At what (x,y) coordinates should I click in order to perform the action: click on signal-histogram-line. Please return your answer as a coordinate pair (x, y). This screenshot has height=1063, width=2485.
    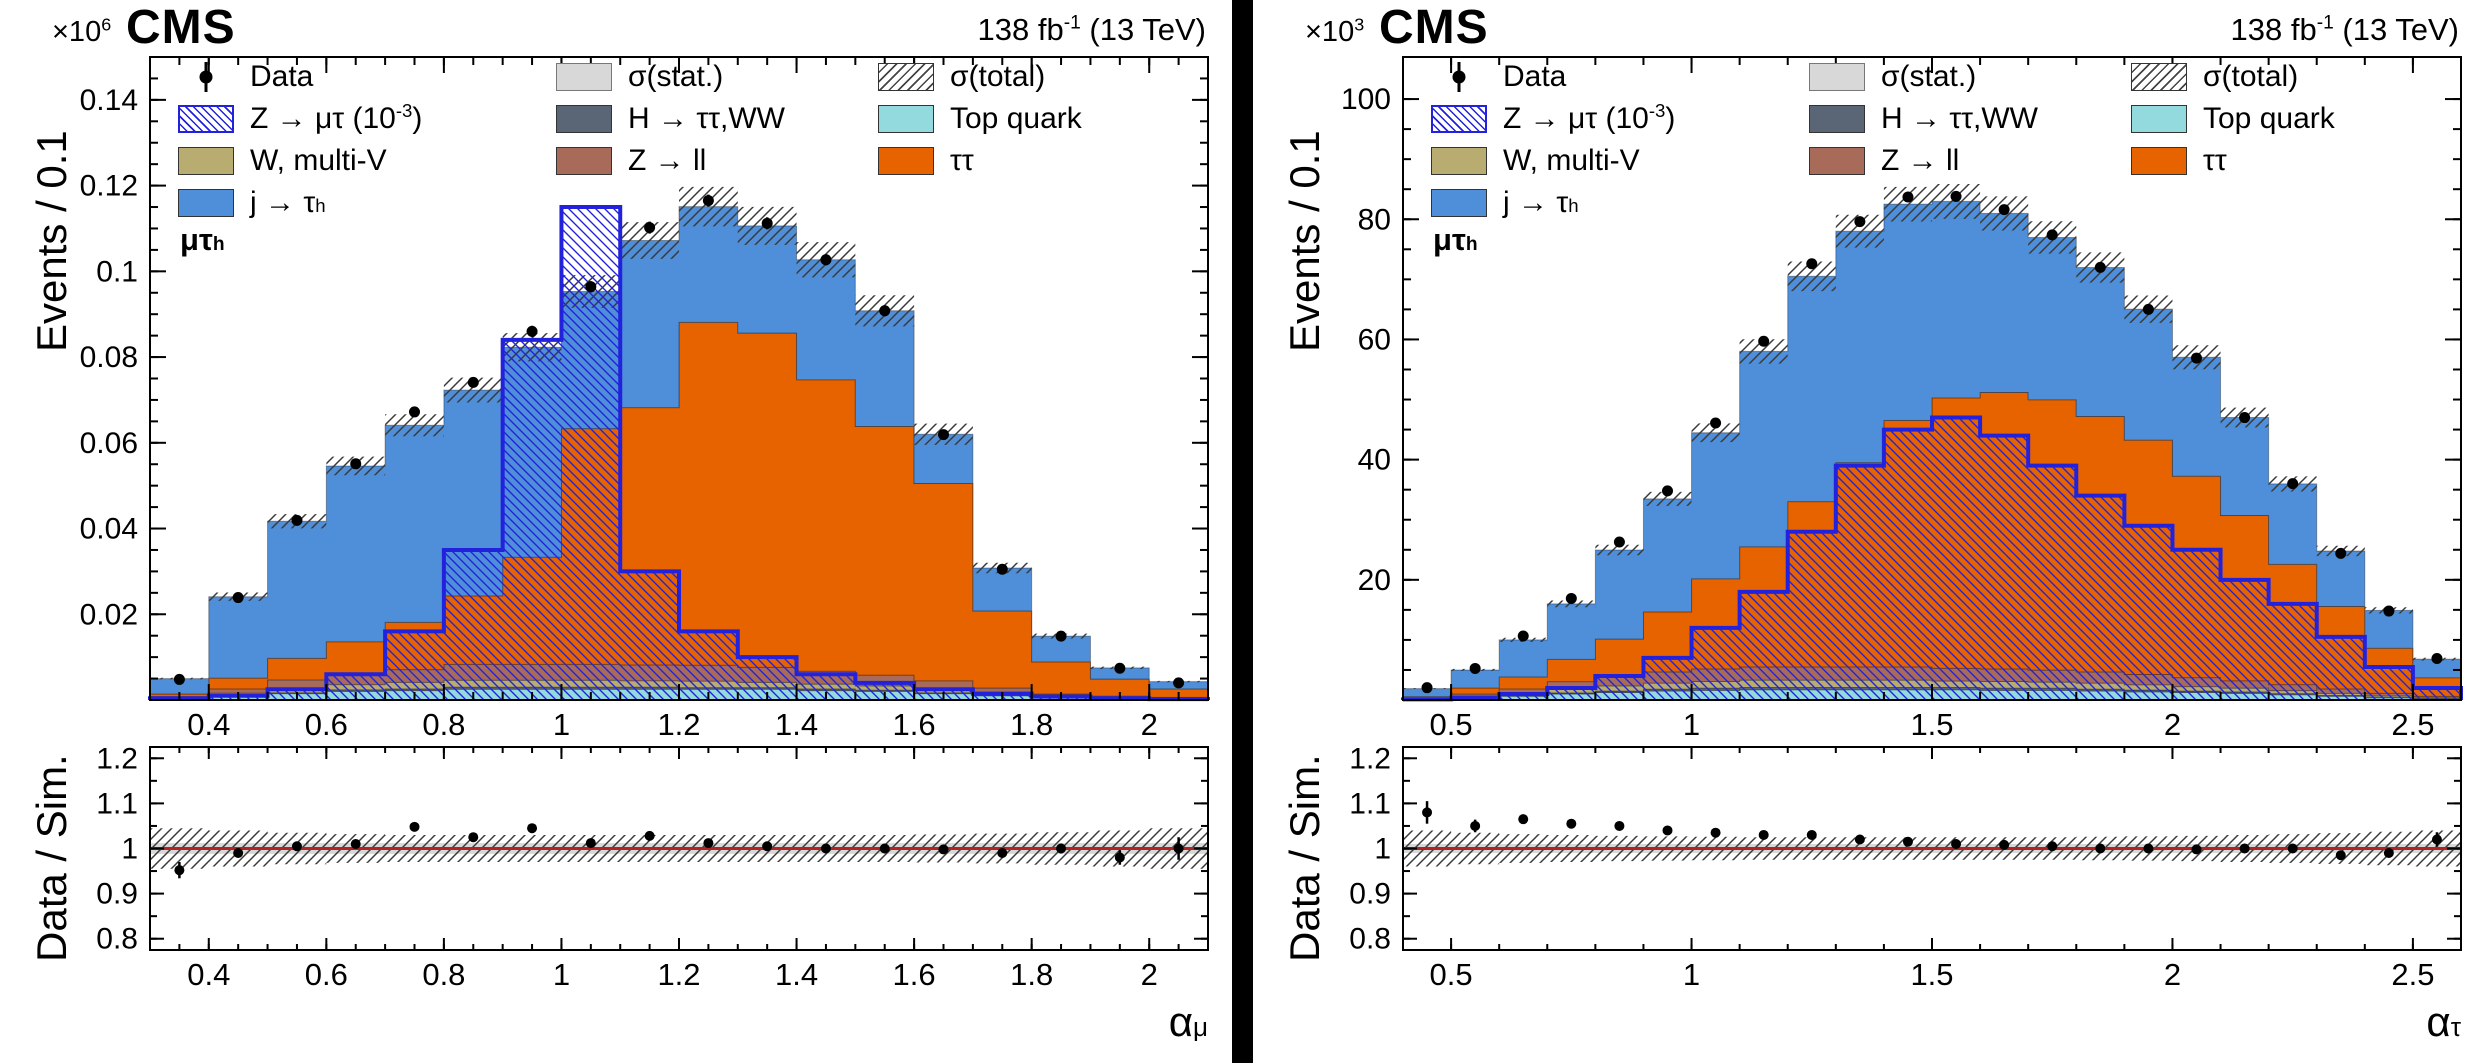
    Looking at the image, I should click on (1932, 558).